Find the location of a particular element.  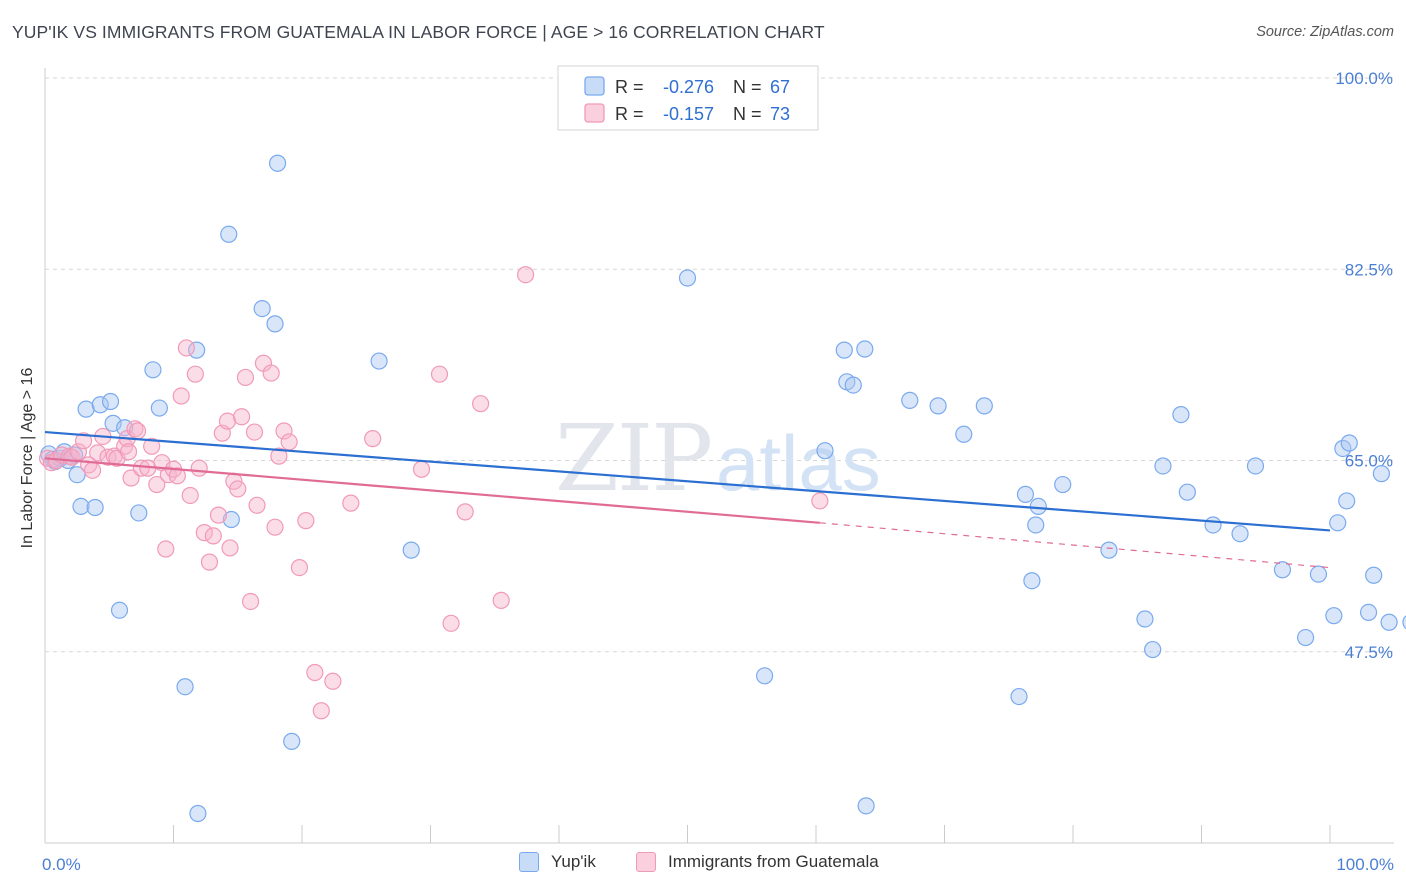

x-tick-label: 100.0% is located at coordinates (1365, 864).